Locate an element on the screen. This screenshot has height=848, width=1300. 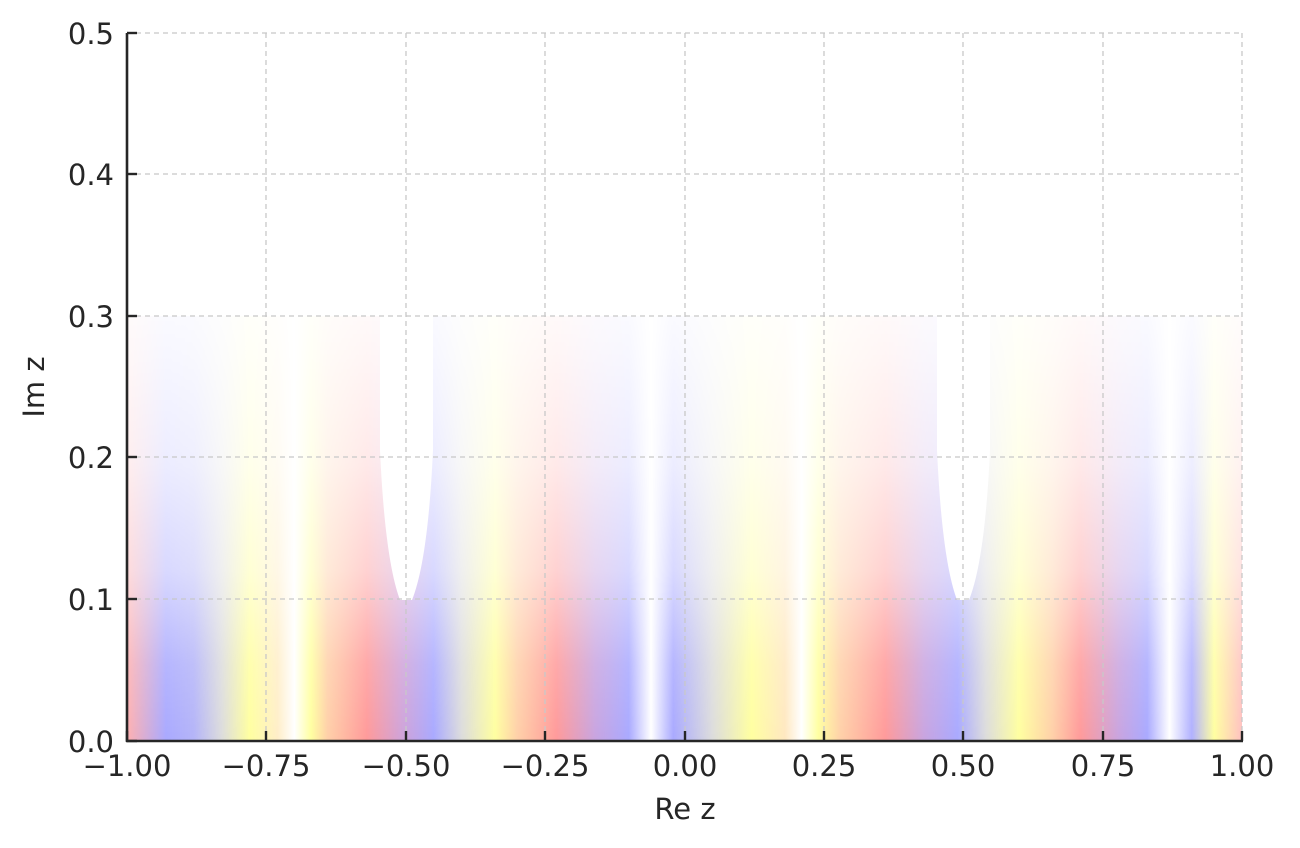
y-tick-label: 0.2 is located at coordinates (91, 458).